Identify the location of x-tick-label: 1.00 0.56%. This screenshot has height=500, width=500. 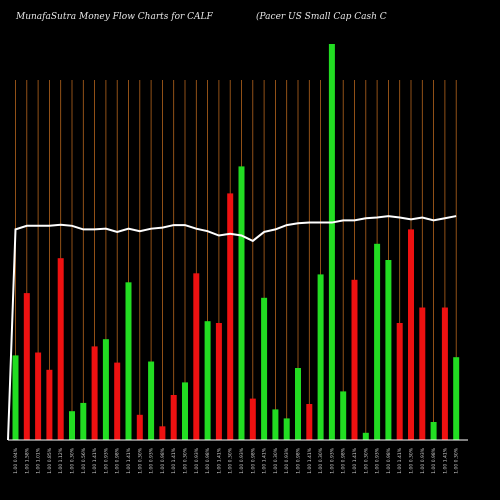
(84, 460).